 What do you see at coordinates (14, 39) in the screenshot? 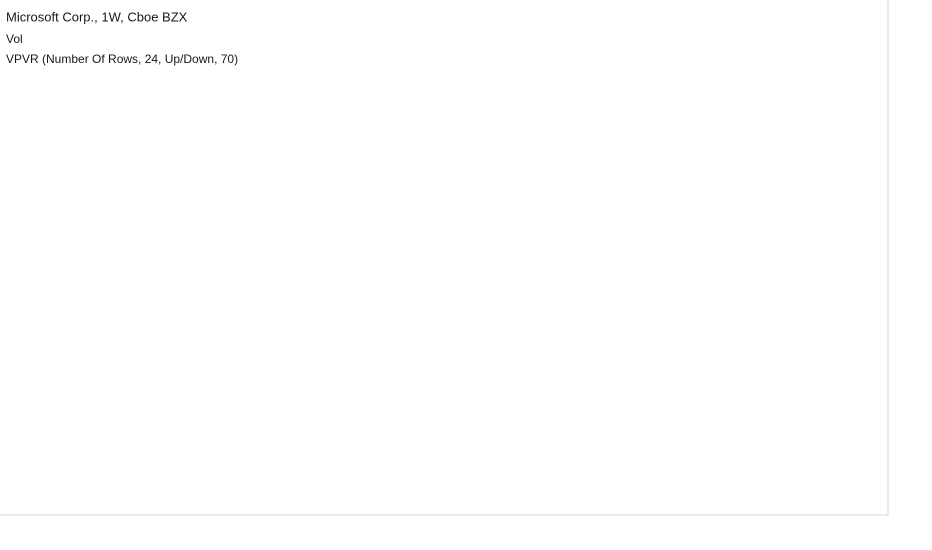
I see `indicator-label: Vol` at bounding box center [14, 39].